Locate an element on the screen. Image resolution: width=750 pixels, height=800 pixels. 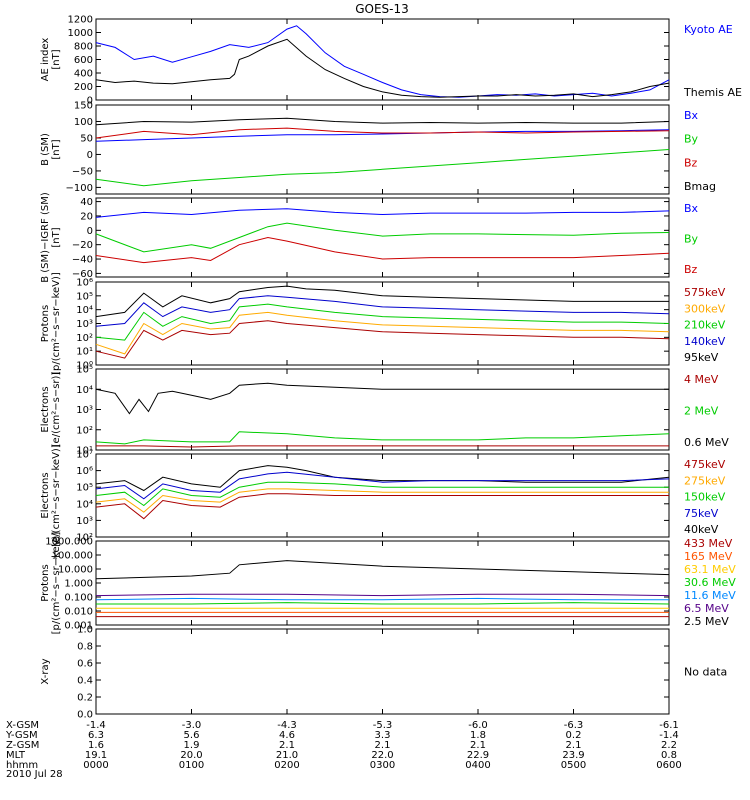
footer-value: 21.0 is located at coordinates (287, 755).